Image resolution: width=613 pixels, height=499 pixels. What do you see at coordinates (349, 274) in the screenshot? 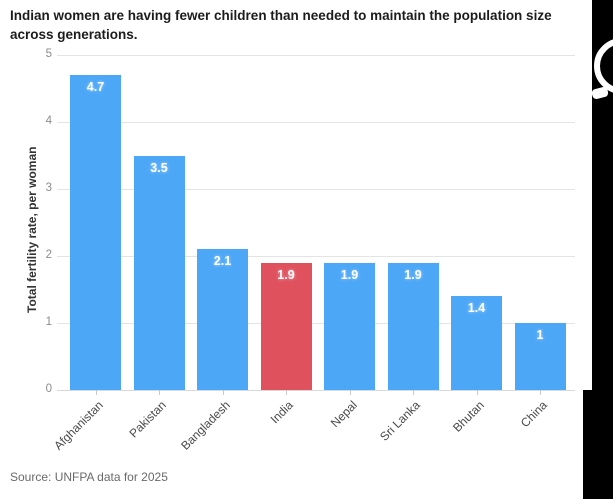
I see `bar-value-label-nepal: 1.9` at bounding box center [349, 274].